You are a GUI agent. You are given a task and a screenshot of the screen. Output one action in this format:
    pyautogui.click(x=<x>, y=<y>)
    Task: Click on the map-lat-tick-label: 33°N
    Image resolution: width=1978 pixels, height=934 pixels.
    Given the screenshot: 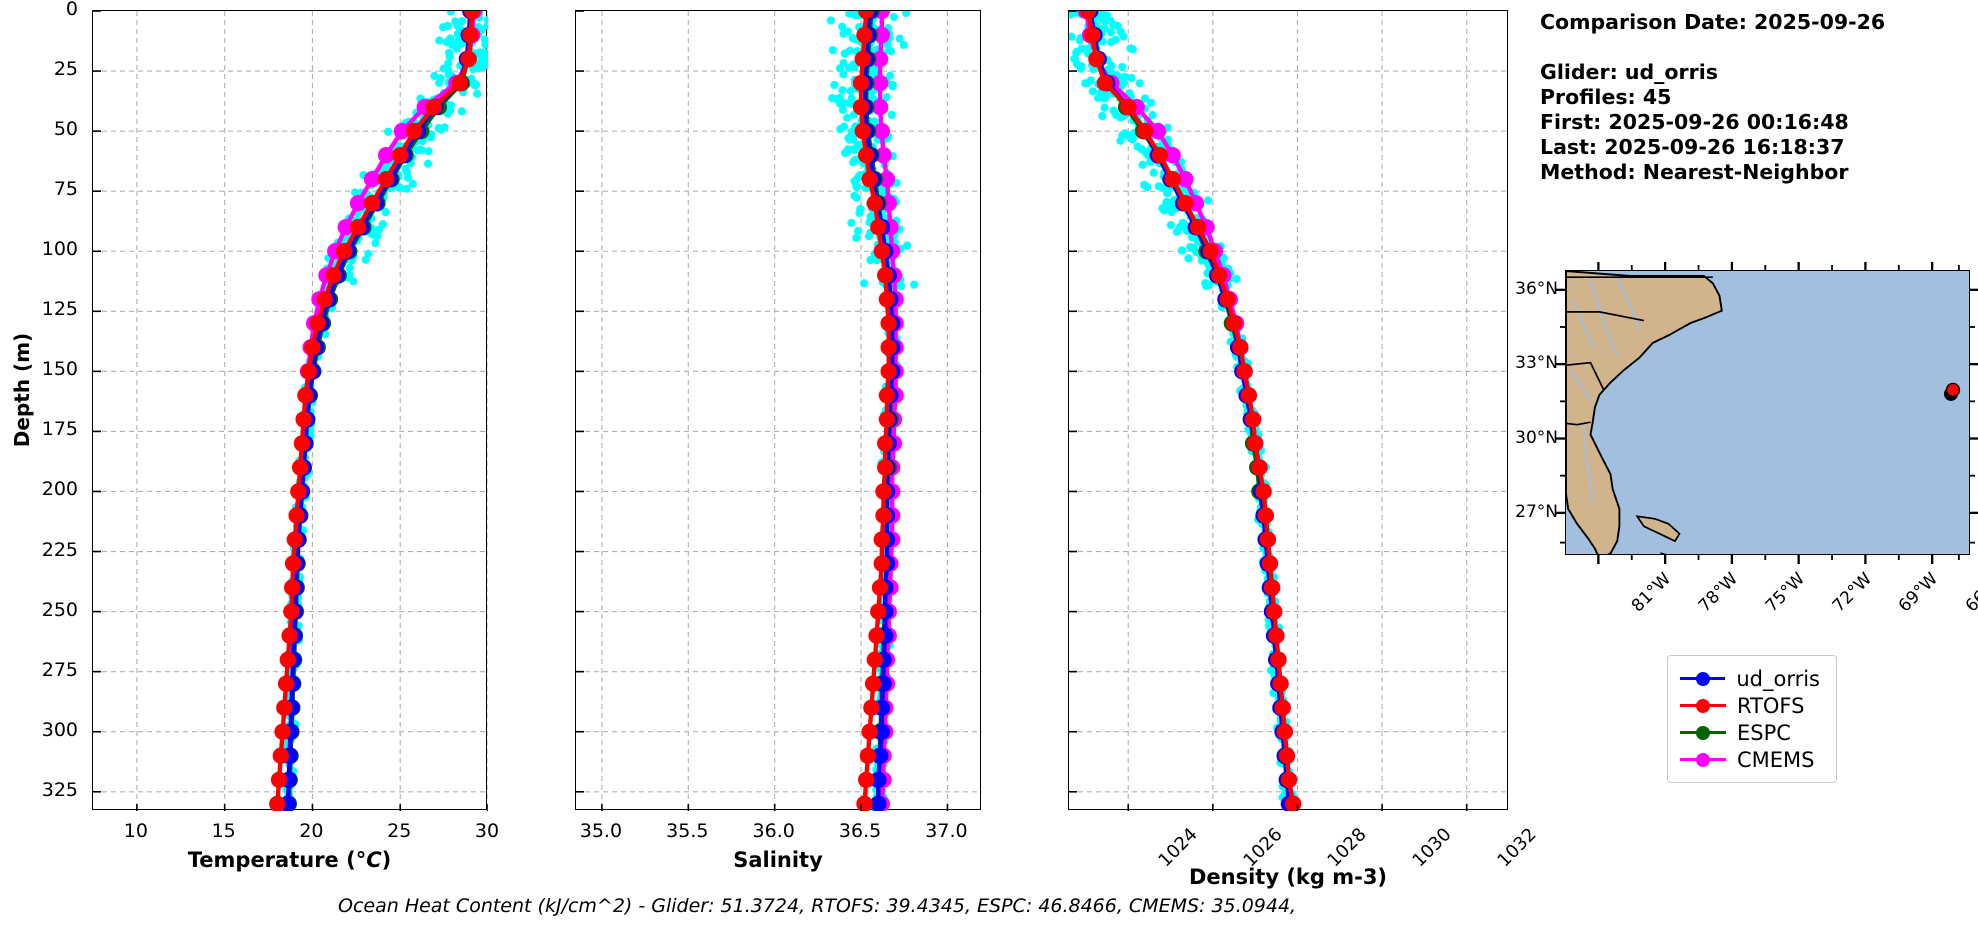 What is the action you would take?
    pyautogui.click(x=1536, y=363)
    